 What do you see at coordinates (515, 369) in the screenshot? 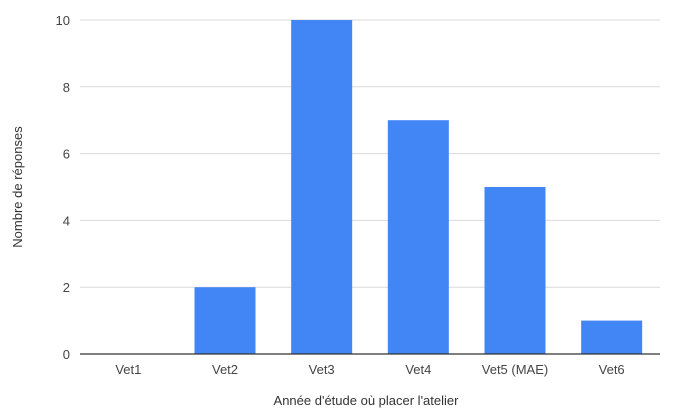
I see `x-tick-label: Vet5 (MAE)` at bounding box center [515, 369].